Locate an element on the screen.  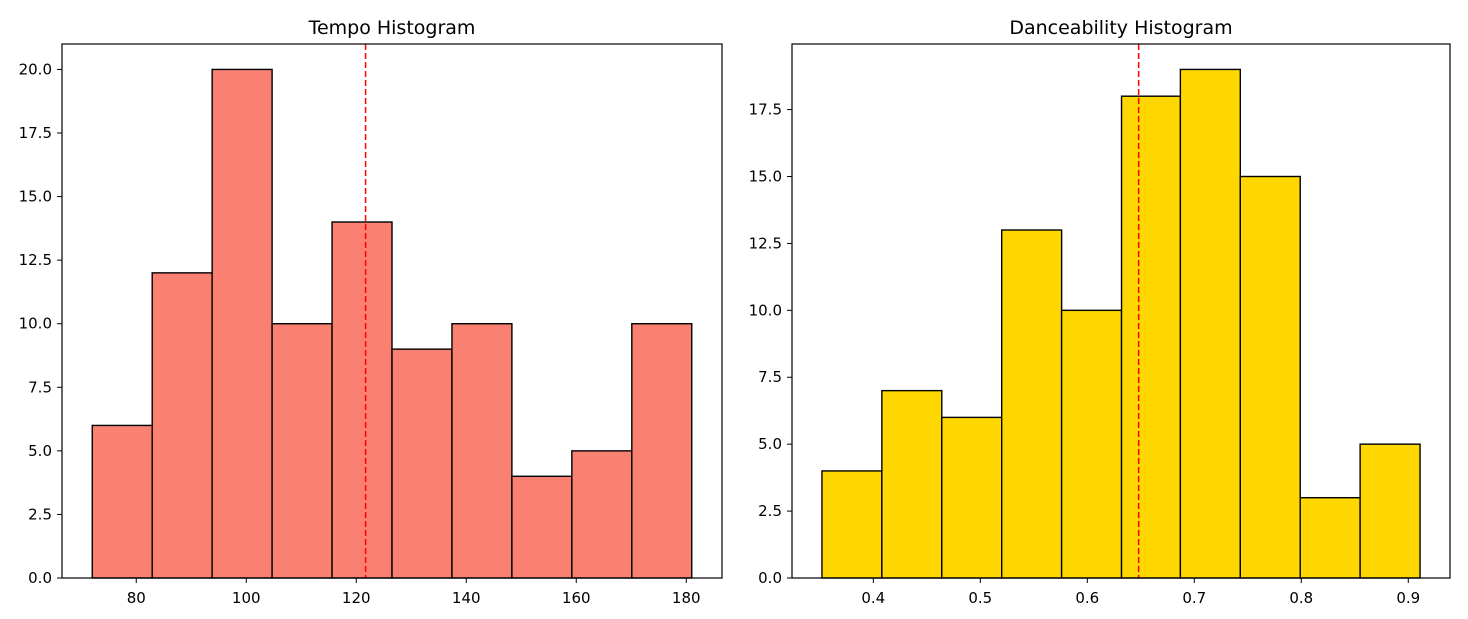
tempo-y-tick-label: 7.5 is located at coordinates (40, 387).